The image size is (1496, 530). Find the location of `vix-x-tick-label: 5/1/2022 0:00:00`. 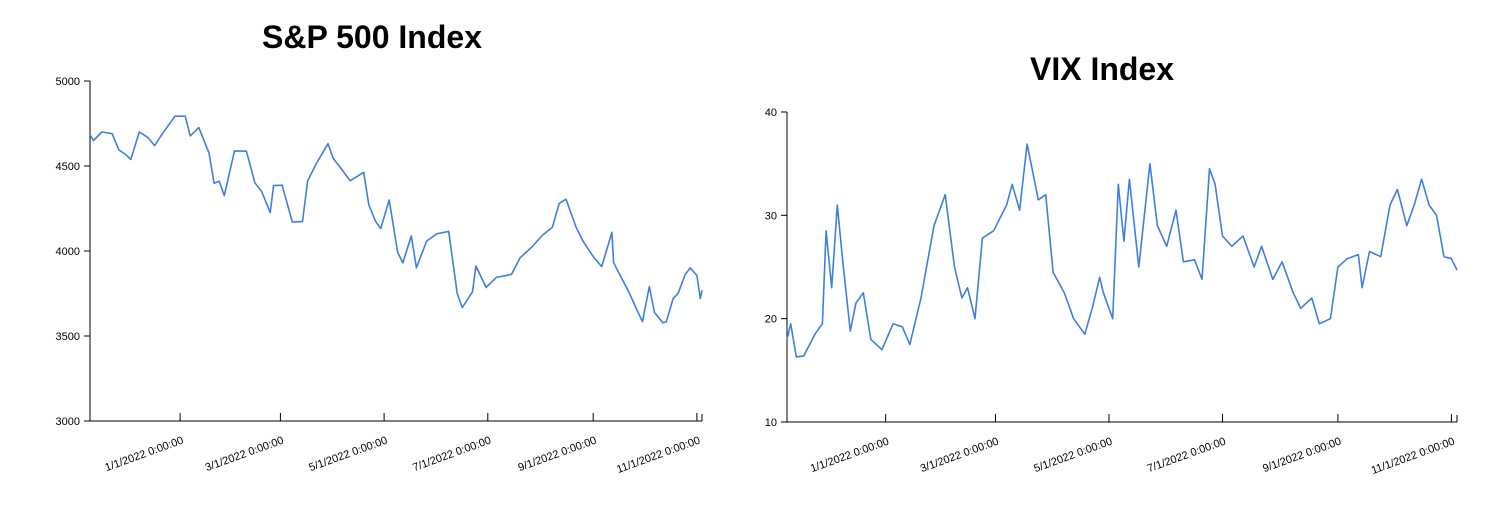

vix-x-tick-label: 5/1/2022 0:00:00 is located at coordinates (1073, 456).